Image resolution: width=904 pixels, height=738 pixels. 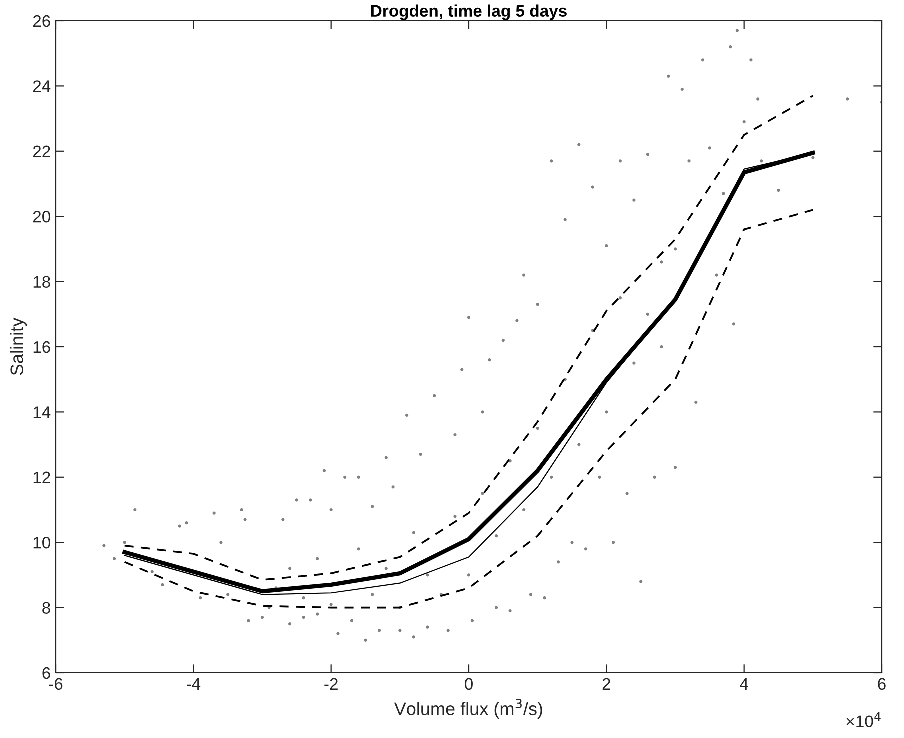 I want to click on x-axis-title: Volume flux (m$^{3}$/s), so click(x=468, y=708).